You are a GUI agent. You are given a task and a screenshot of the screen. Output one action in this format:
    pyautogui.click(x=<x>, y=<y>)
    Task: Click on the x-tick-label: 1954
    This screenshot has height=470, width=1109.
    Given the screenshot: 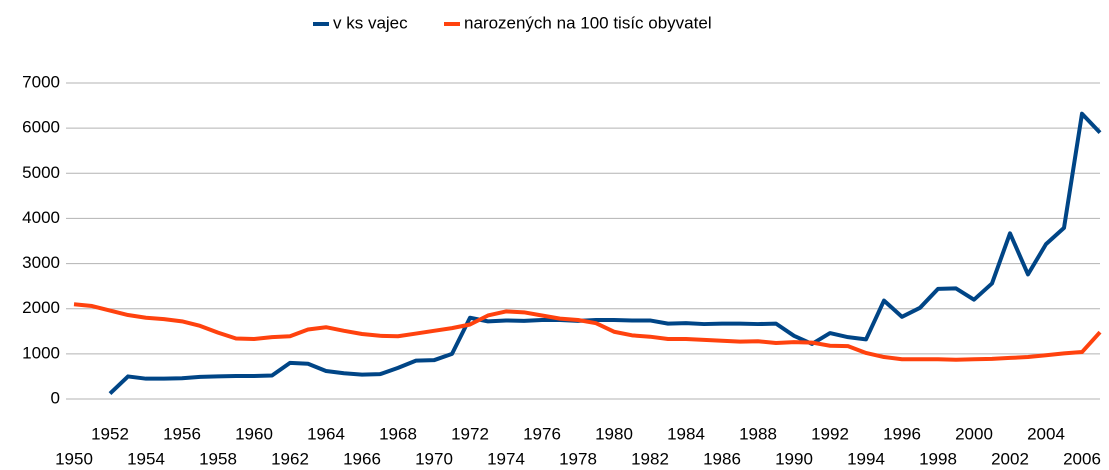 What is the action you would take?
    pyautogui.click(x=146, y=458)
    